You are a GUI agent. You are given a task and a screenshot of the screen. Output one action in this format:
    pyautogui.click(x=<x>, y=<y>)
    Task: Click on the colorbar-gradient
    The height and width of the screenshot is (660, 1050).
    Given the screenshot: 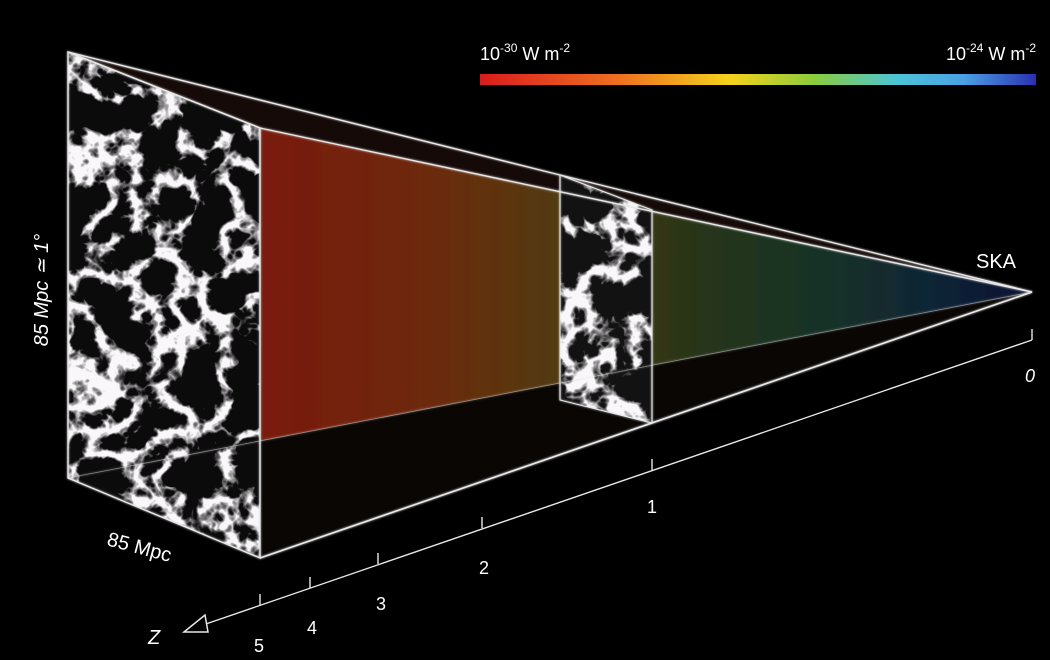 What is the action you would take?
    pyautogui.click(x=758, y=79)
    